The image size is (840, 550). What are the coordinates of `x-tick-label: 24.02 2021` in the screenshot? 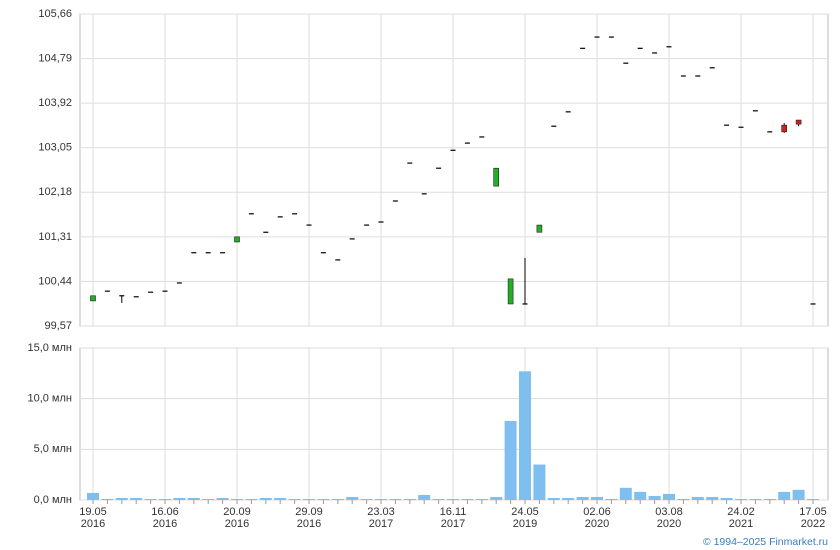 It's located at (741, 518).